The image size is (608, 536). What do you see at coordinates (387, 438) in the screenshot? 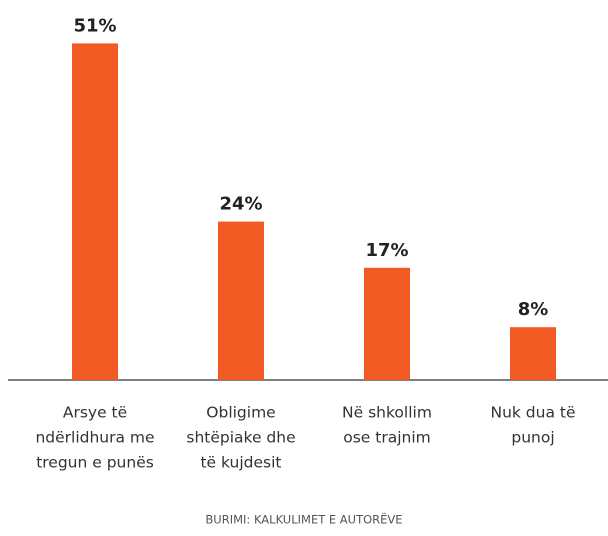
I see `x-tick-label: ose trajnim` at bounding box center [387, 438].